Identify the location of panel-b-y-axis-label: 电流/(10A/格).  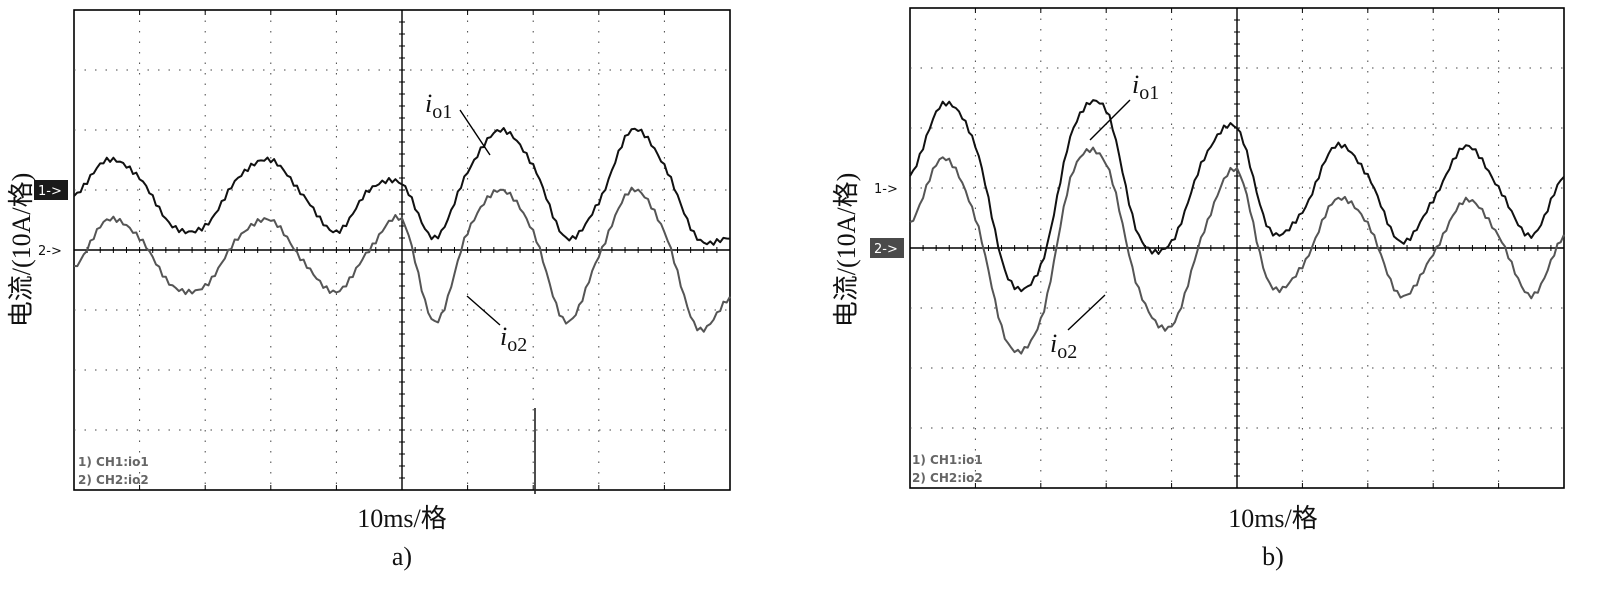
(846, 250).